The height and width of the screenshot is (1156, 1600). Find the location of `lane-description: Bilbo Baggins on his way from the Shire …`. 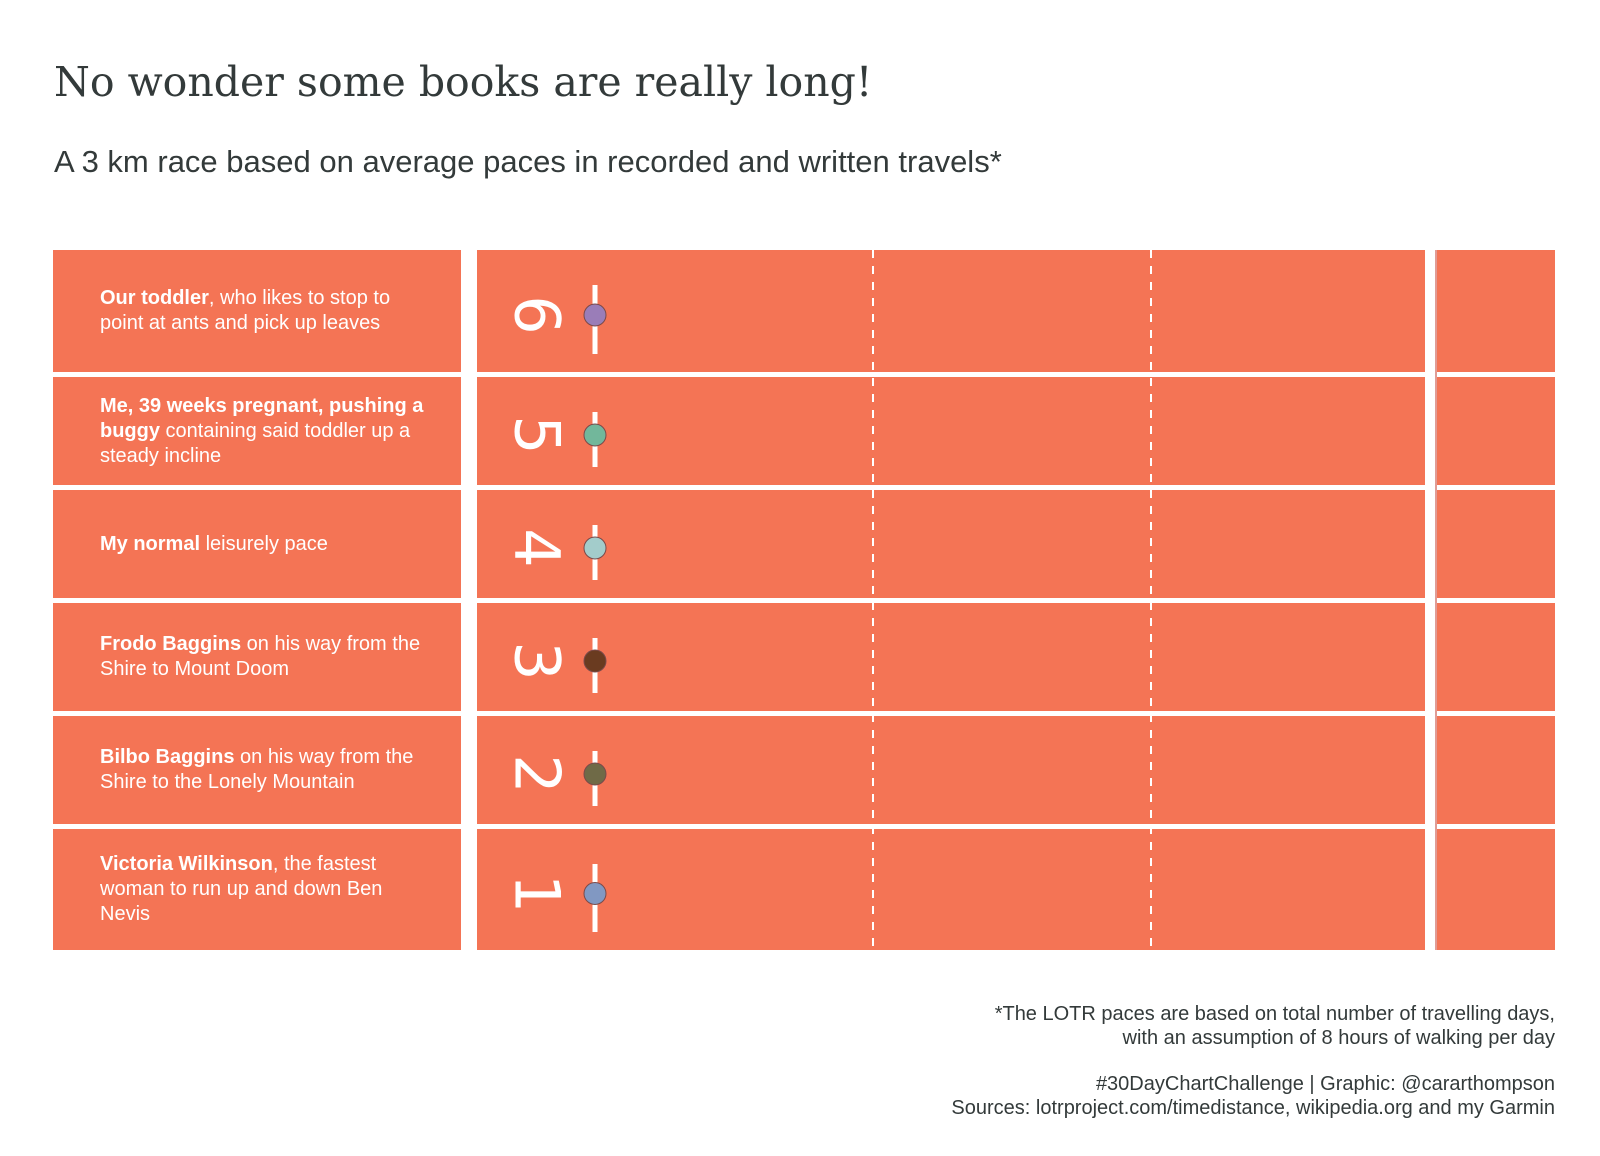

lane-description: Bilbo Baggins on his way from the Shire … is located at coordinates (265, 770).